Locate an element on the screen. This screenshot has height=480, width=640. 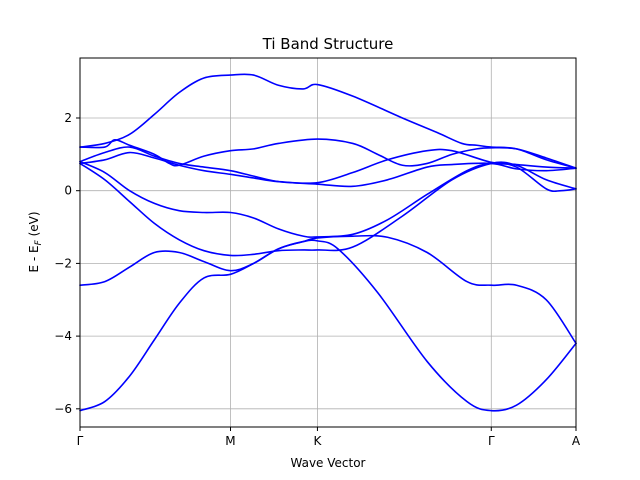
y-axis-label: E - EF (eV) is located at coordinates (35, 241).